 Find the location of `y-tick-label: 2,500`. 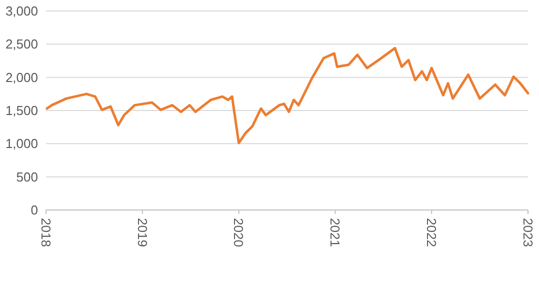

y-tick-label: 2,500 is located at coordinates (21, 44).